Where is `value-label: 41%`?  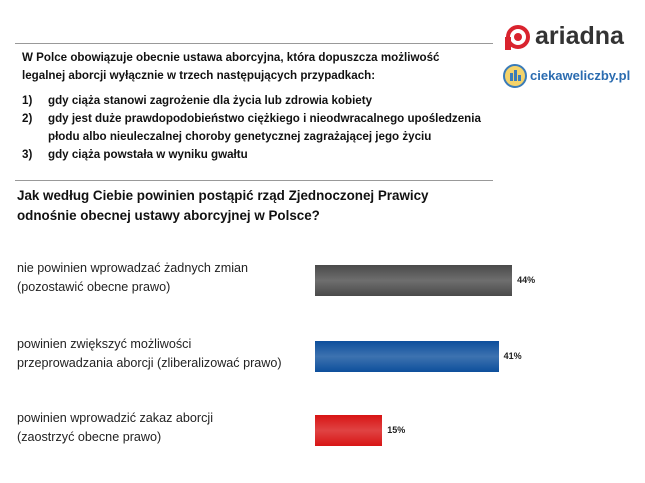 value-label: 41% is located at coordinates (512, 356).